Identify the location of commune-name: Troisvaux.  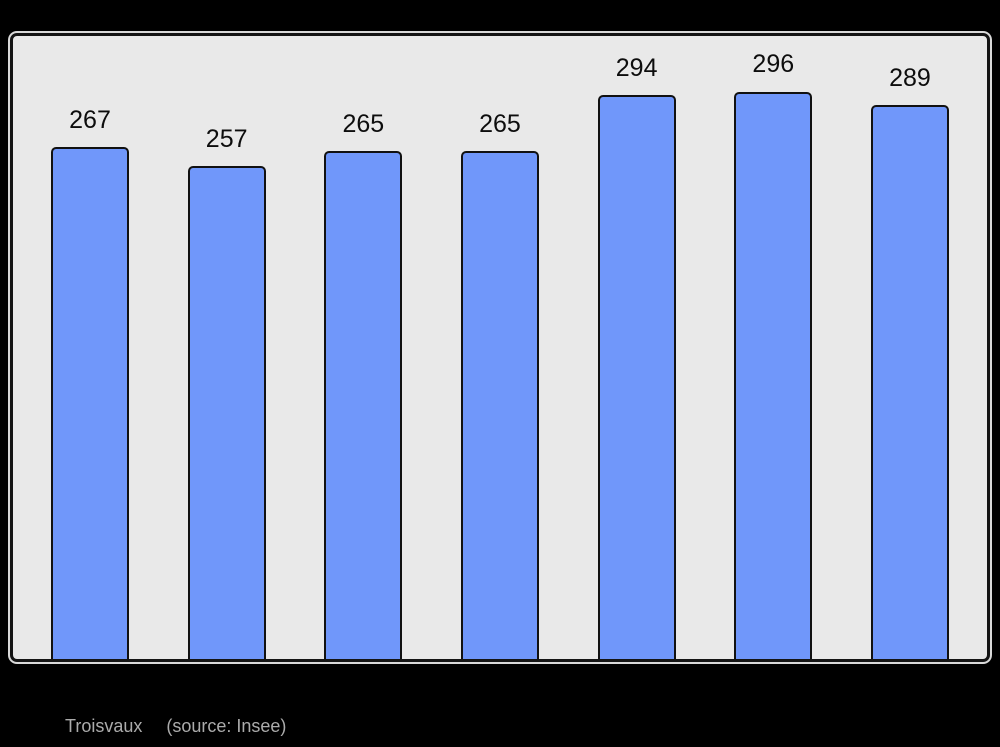
(104, 726).